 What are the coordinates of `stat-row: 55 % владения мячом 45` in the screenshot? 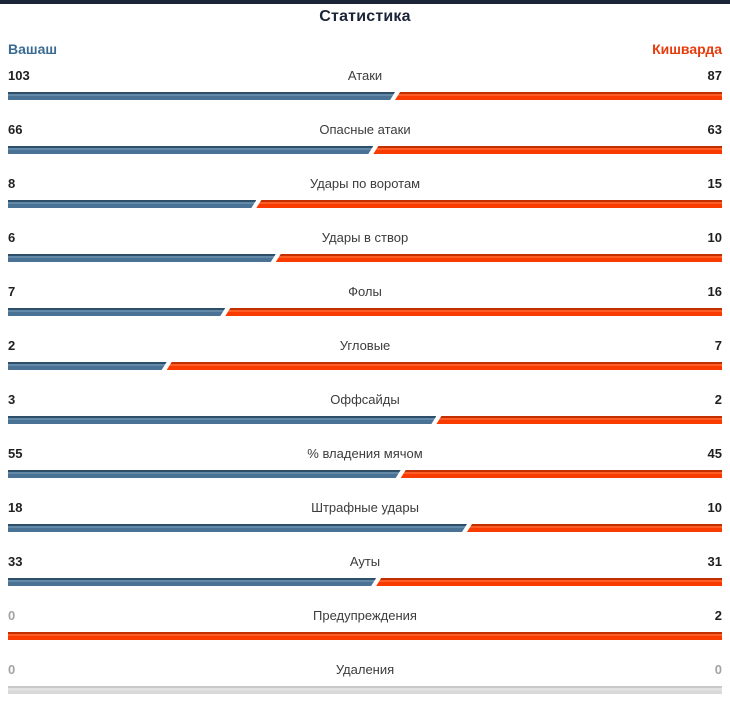 It's located at (365, 467).